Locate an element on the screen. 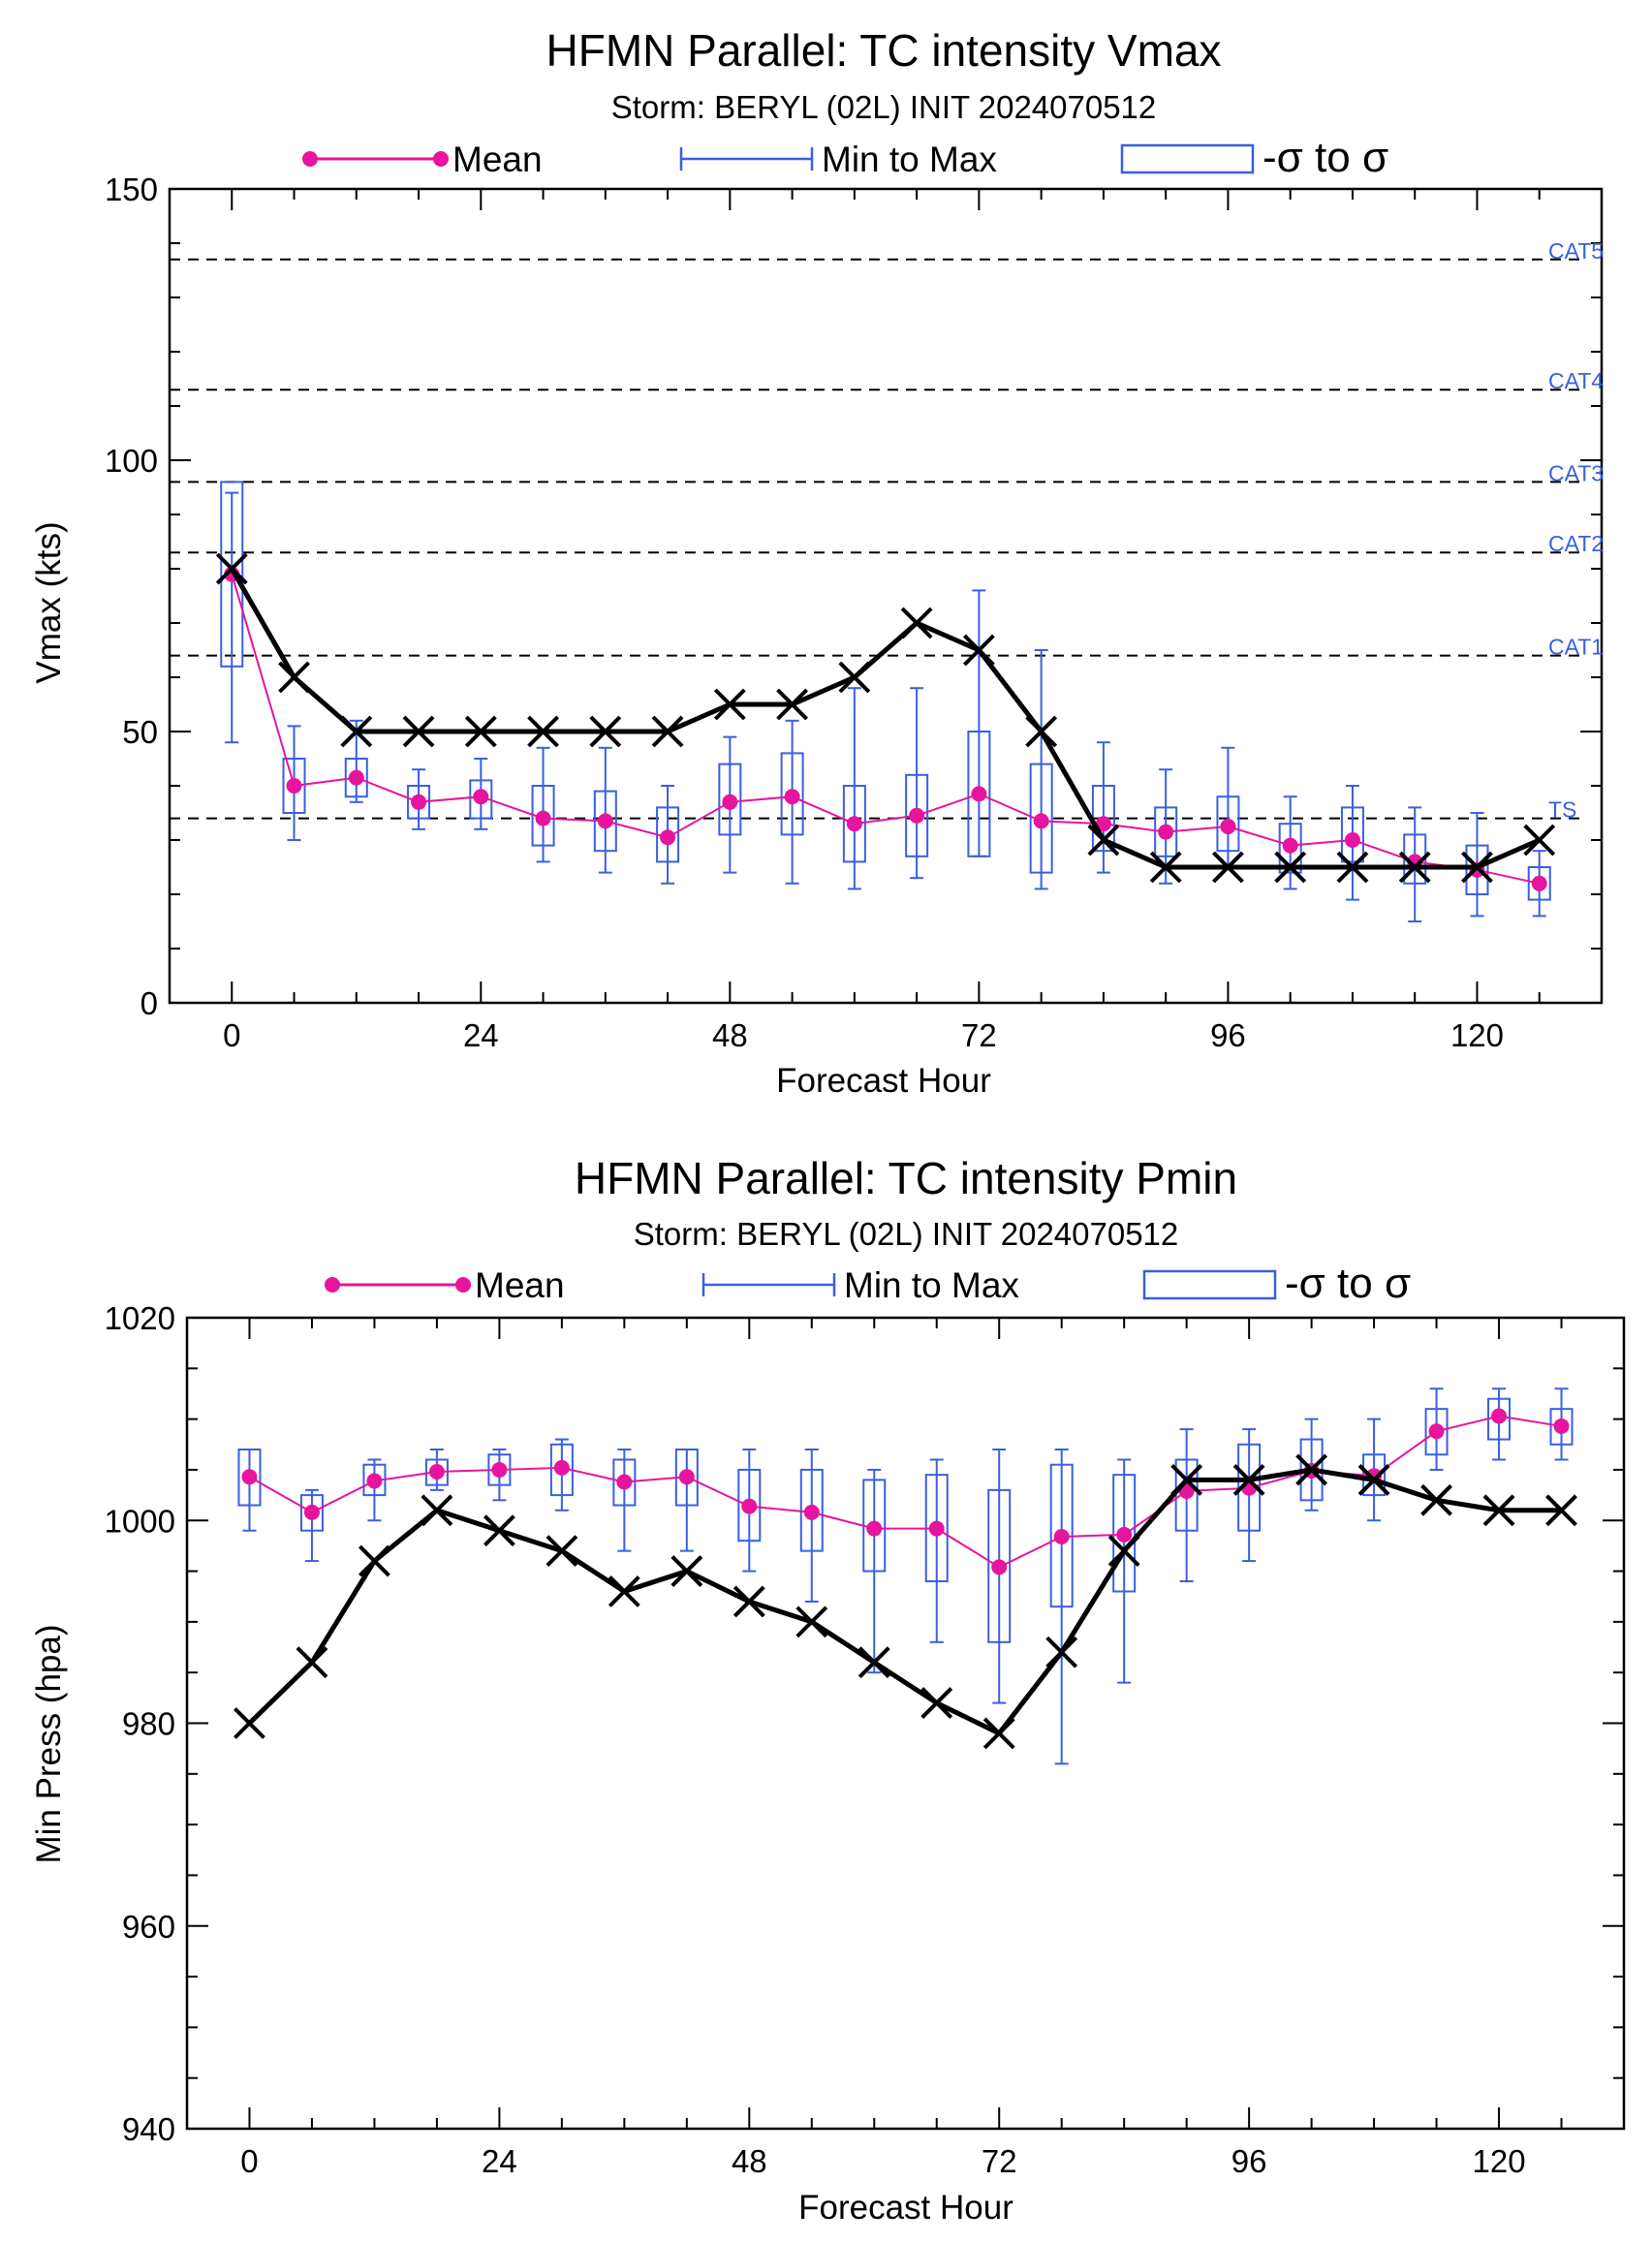 This screenshot has width=1652, height=2244. vmax-x-tick-label: 72 is located at coordinates (979, 1035).